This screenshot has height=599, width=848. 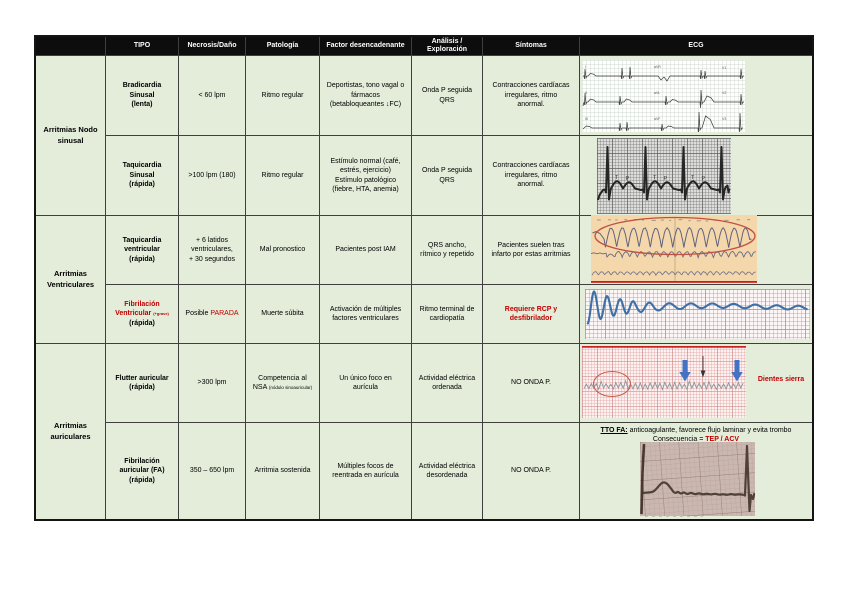 What do you see at coordinates (657, 93) in the screenshot?
I see `svg-text: aVL` at bounding box center [657, 93].